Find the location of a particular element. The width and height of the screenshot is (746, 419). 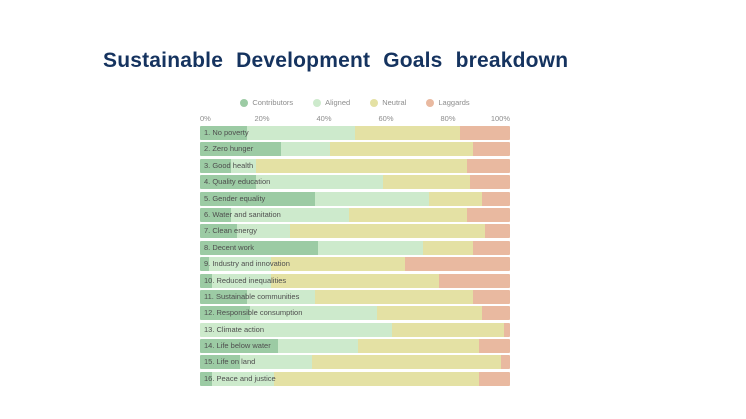

bar-row: 15. Life on land is located at coordinates (355, 362).